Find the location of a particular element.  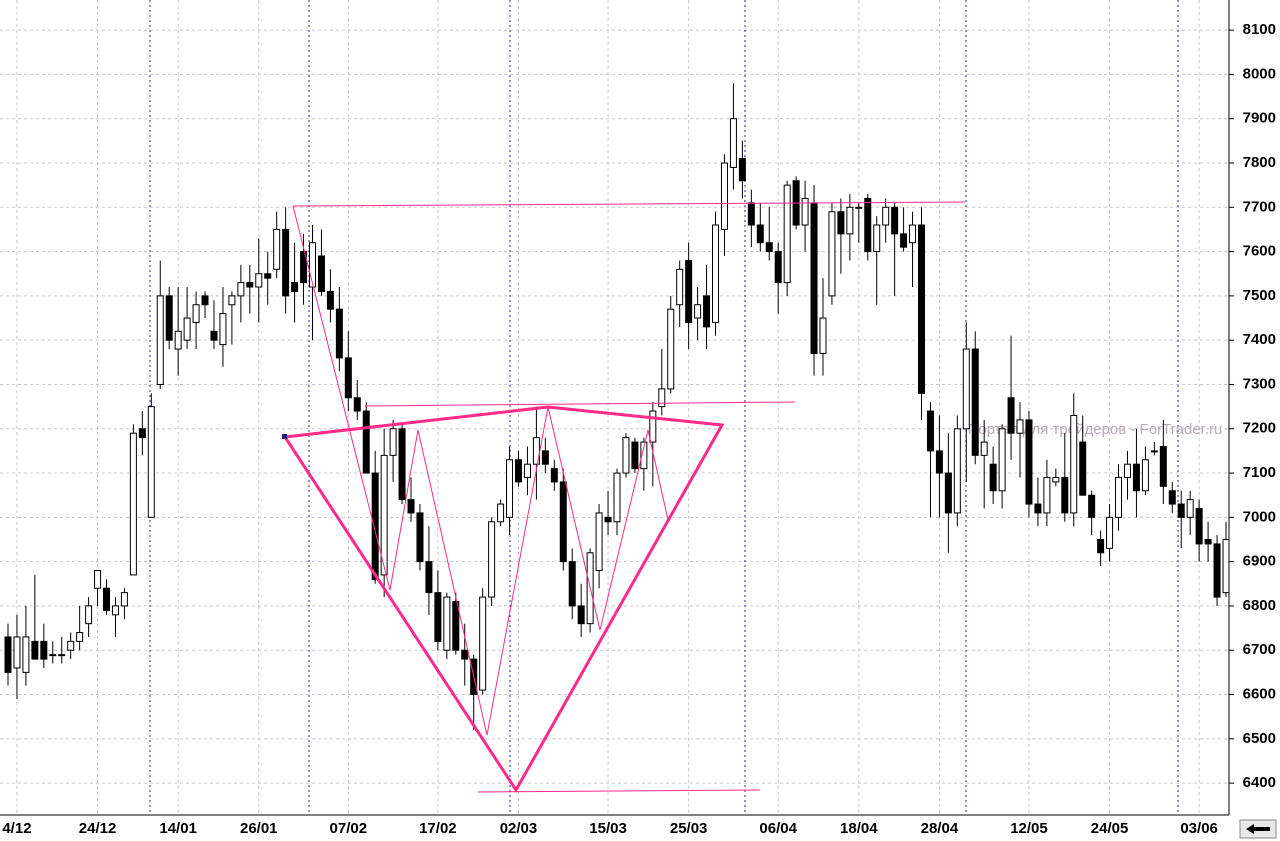

resistance-line is located at coordinates (629, 204).